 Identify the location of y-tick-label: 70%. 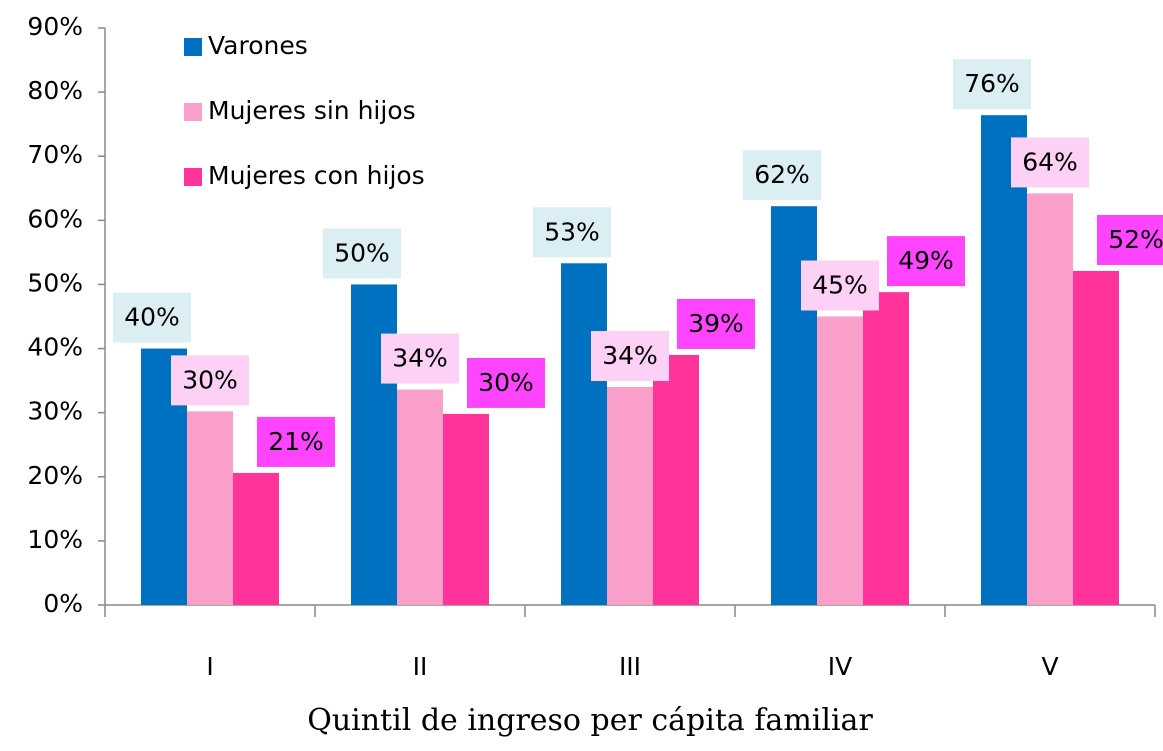
(55, 154).